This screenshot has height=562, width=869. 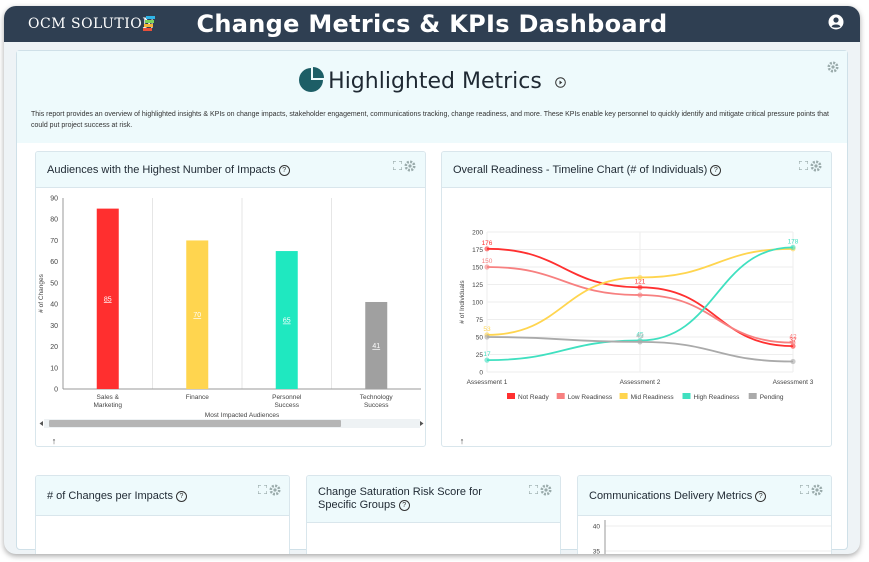 What do you see at coordinates (487, 243) in the screenshot?
I see `data-label: 176` at bounding box center [487, 243].